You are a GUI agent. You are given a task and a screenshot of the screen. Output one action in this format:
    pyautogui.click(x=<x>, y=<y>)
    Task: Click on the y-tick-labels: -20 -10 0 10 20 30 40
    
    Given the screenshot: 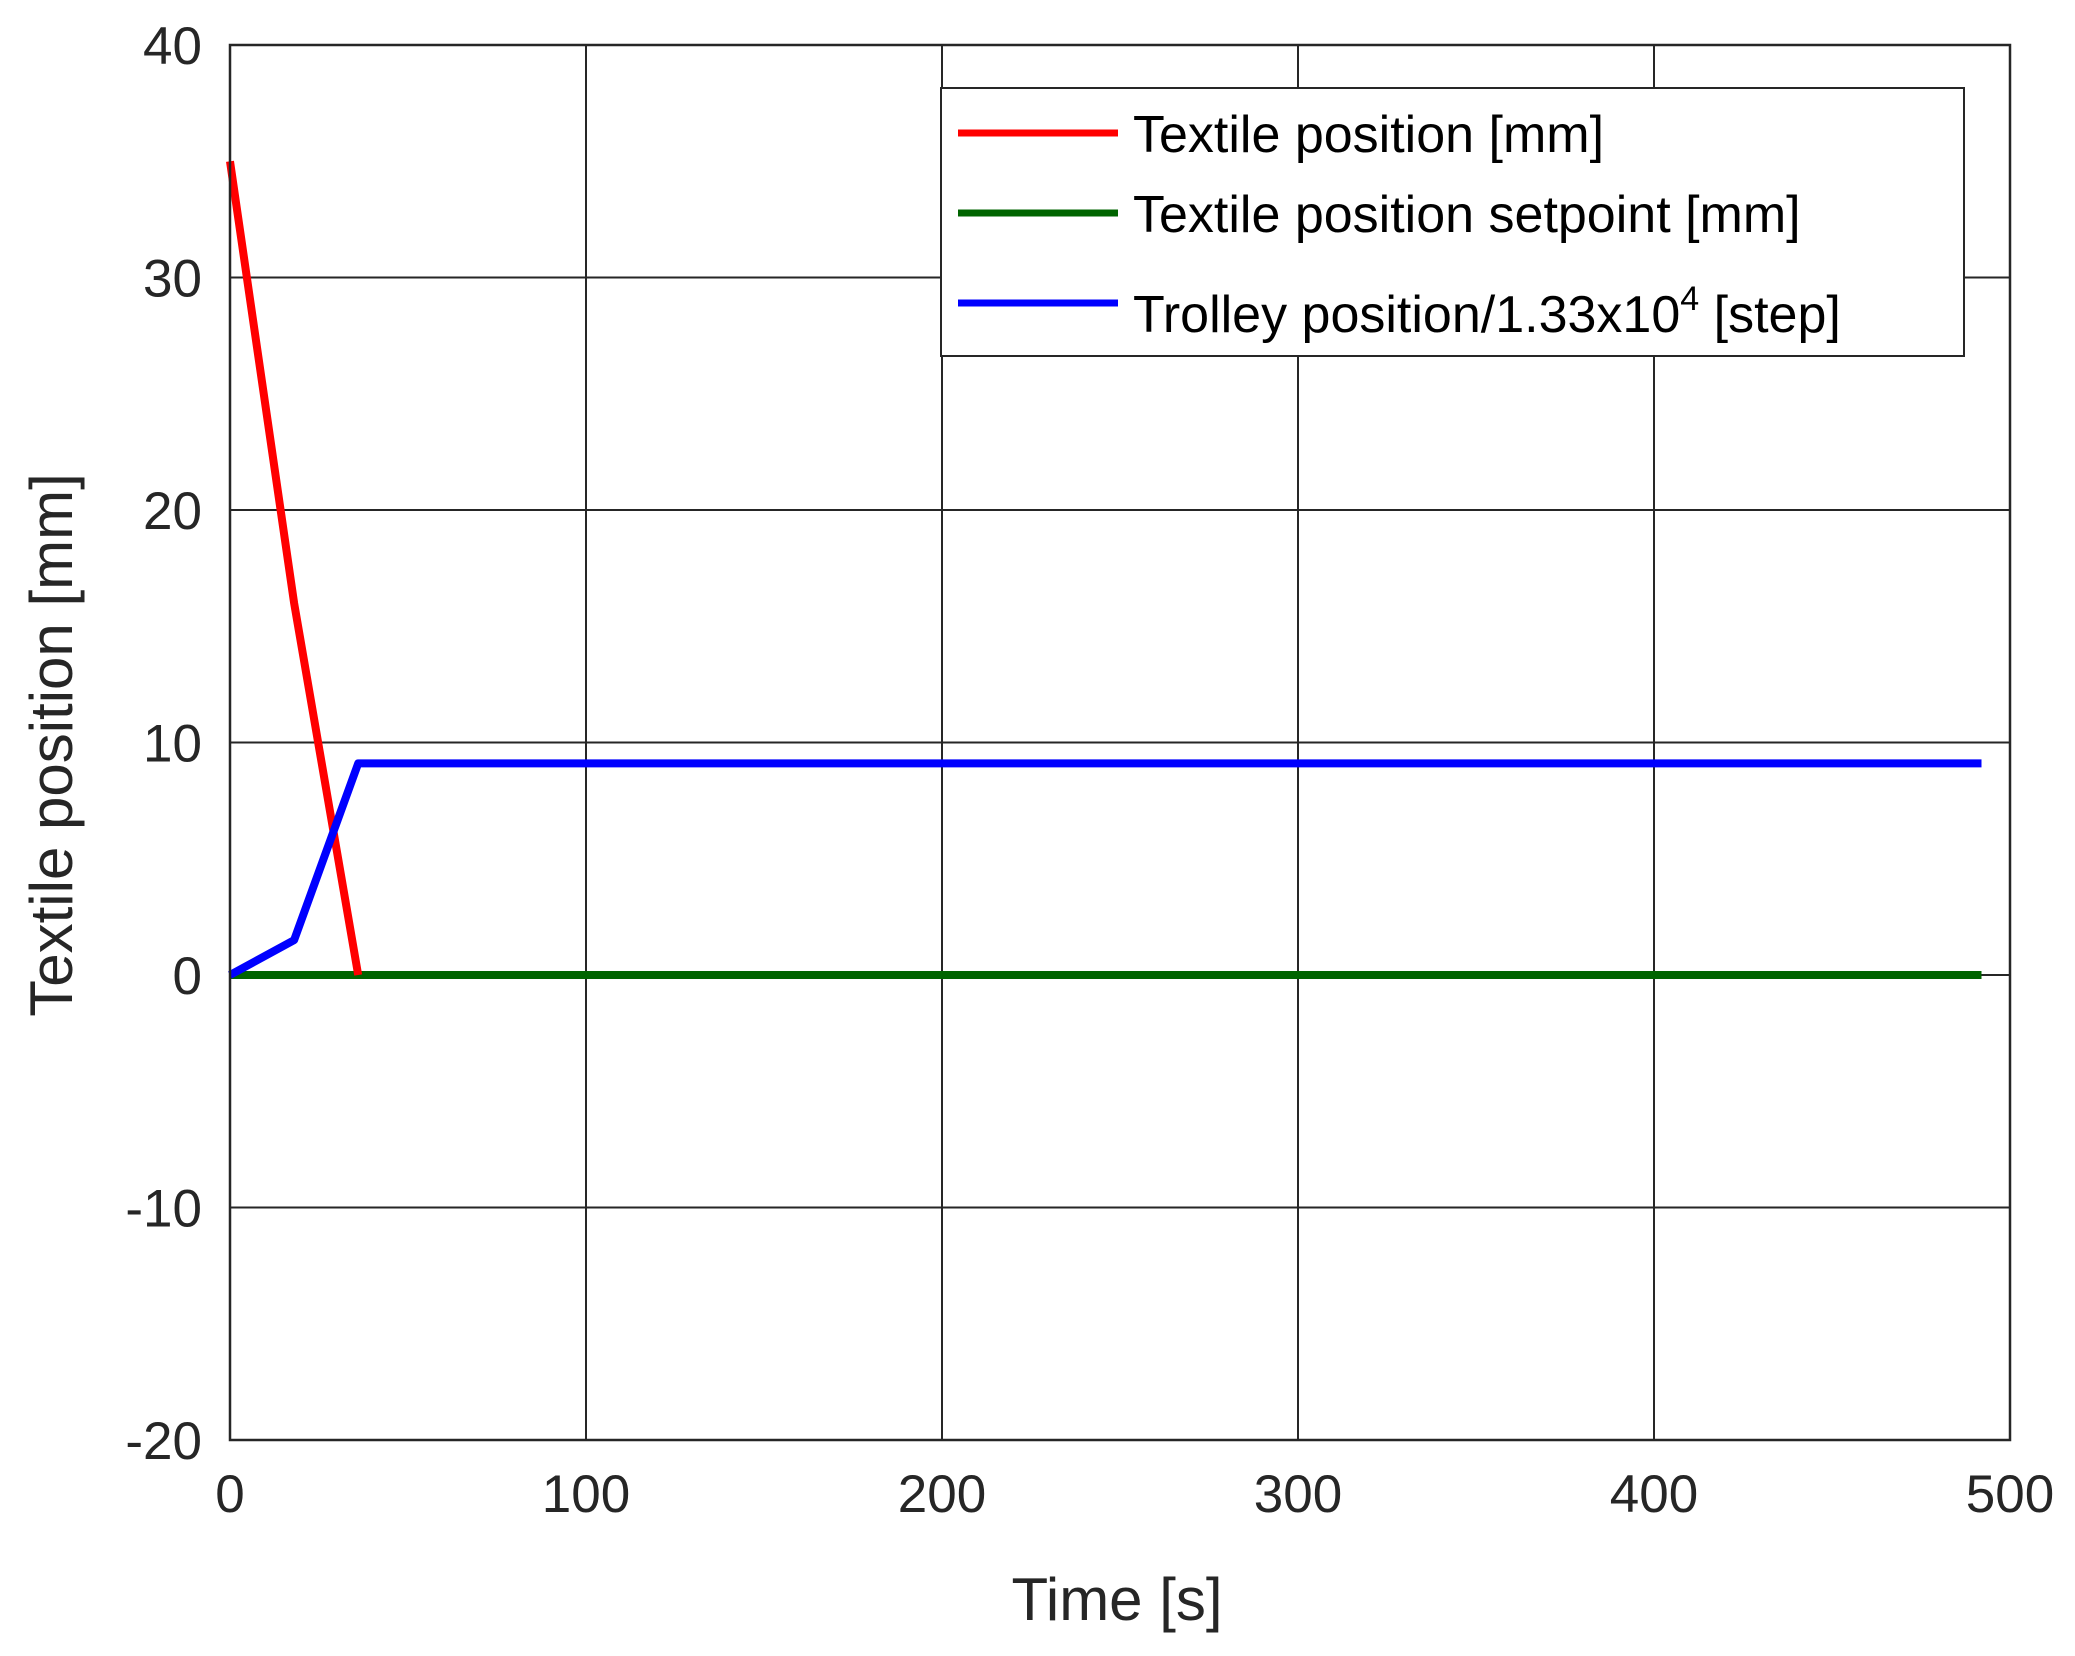 What is the action you would take?
    pyautogui.click(x=163, y=744)
    